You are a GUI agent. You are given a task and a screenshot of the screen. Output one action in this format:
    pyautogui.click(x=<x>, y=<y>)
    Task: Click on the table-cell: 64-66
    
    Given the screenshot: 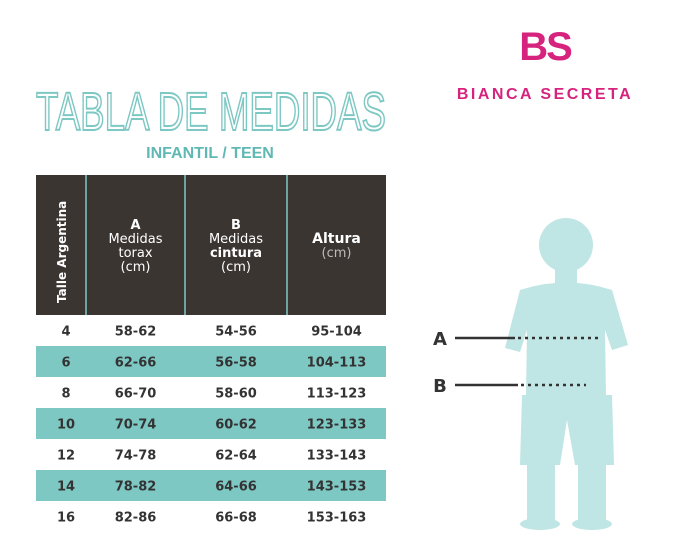 What is the action you would take?
    pyautogui.click(x=236, y=487)
    